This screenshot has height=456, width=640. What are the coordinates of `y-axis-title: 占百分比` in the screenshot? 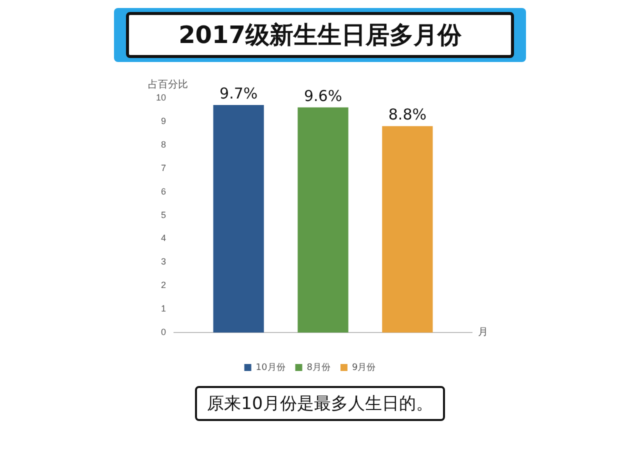 It's located at (168, 84).